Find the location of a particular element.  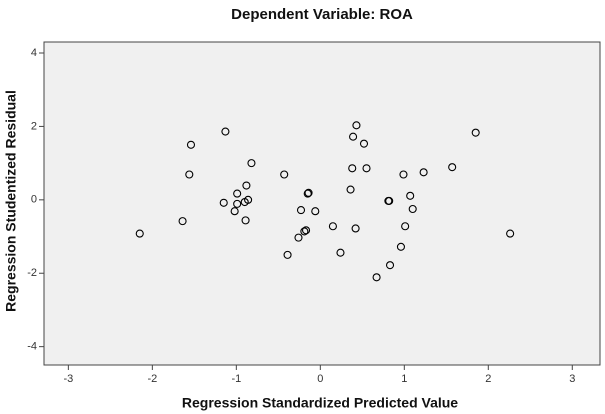

y-tick-label: 0 is located at coordinates (34, 200).